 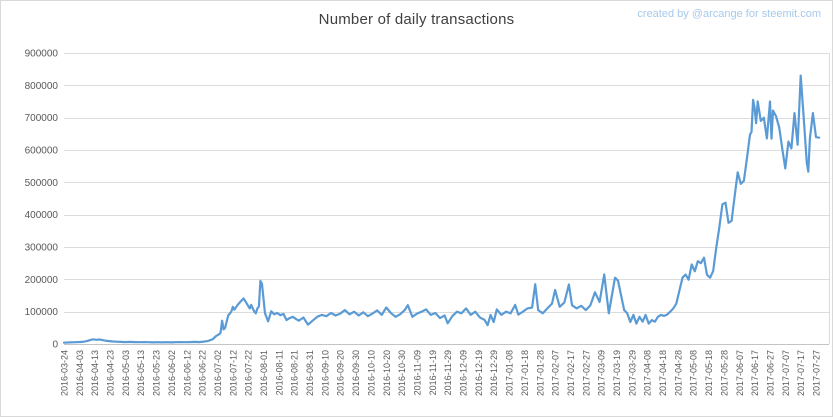 What do you see at coordinates (494, 373) in the screenshot?
I see `x-tick-label: 2016-12-29` at bounding box center [494, 373].